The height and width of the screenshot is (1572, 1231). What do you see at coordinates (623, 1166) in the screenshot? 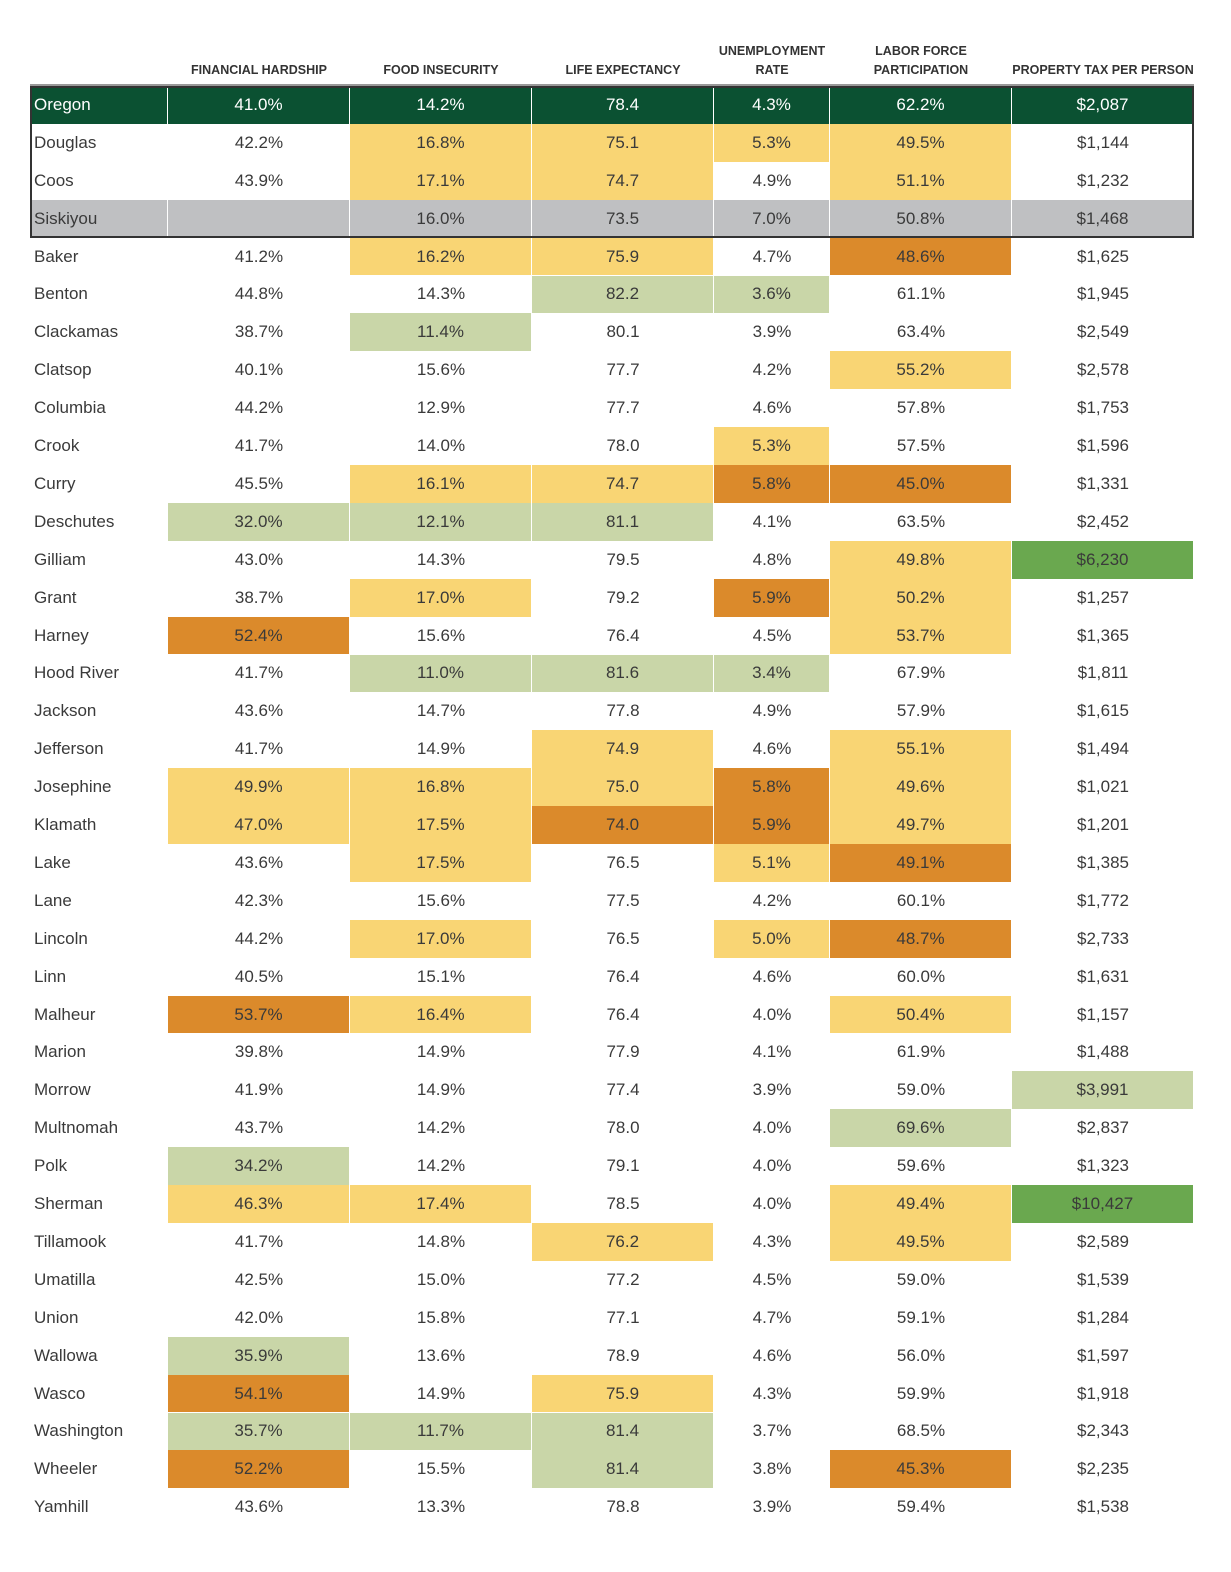
I see `data-cell: 79.1` at bounding box center [623, 1166].